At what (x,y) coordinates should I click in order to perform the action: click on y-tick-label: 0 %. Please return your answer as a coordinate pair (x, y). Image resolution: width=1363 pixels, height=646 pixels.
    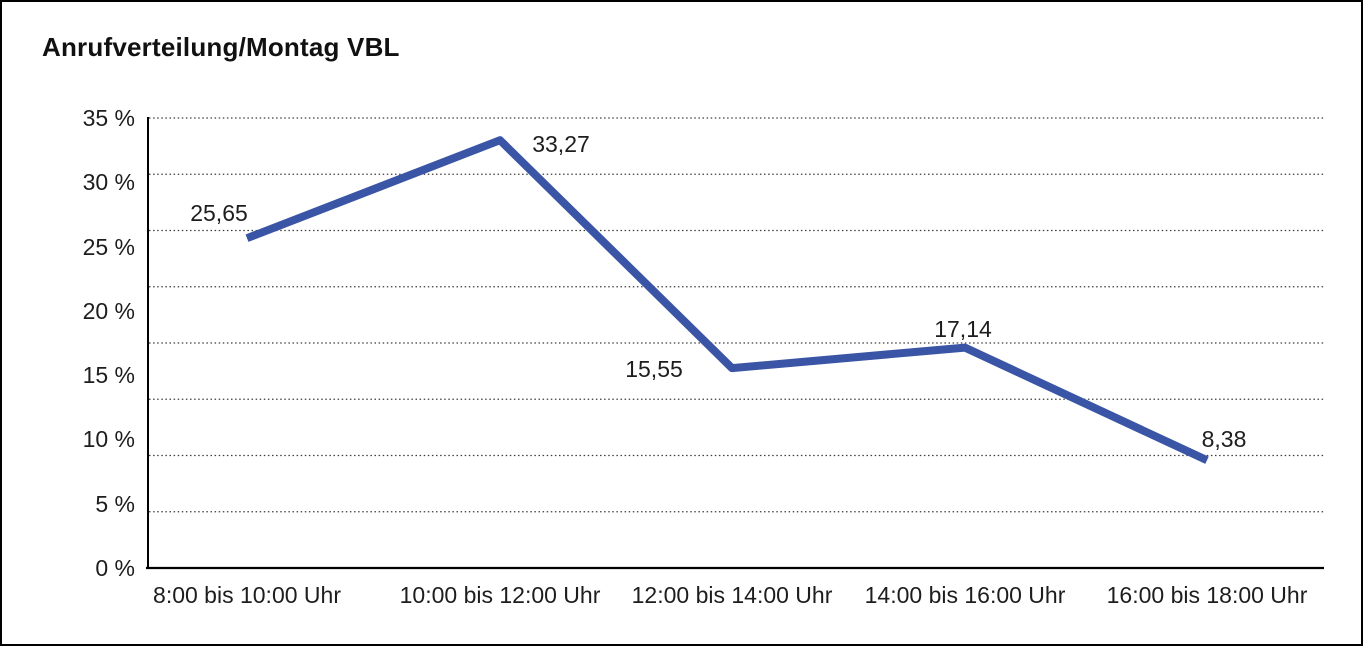
    Looking at the image, I should click on (115, 568).